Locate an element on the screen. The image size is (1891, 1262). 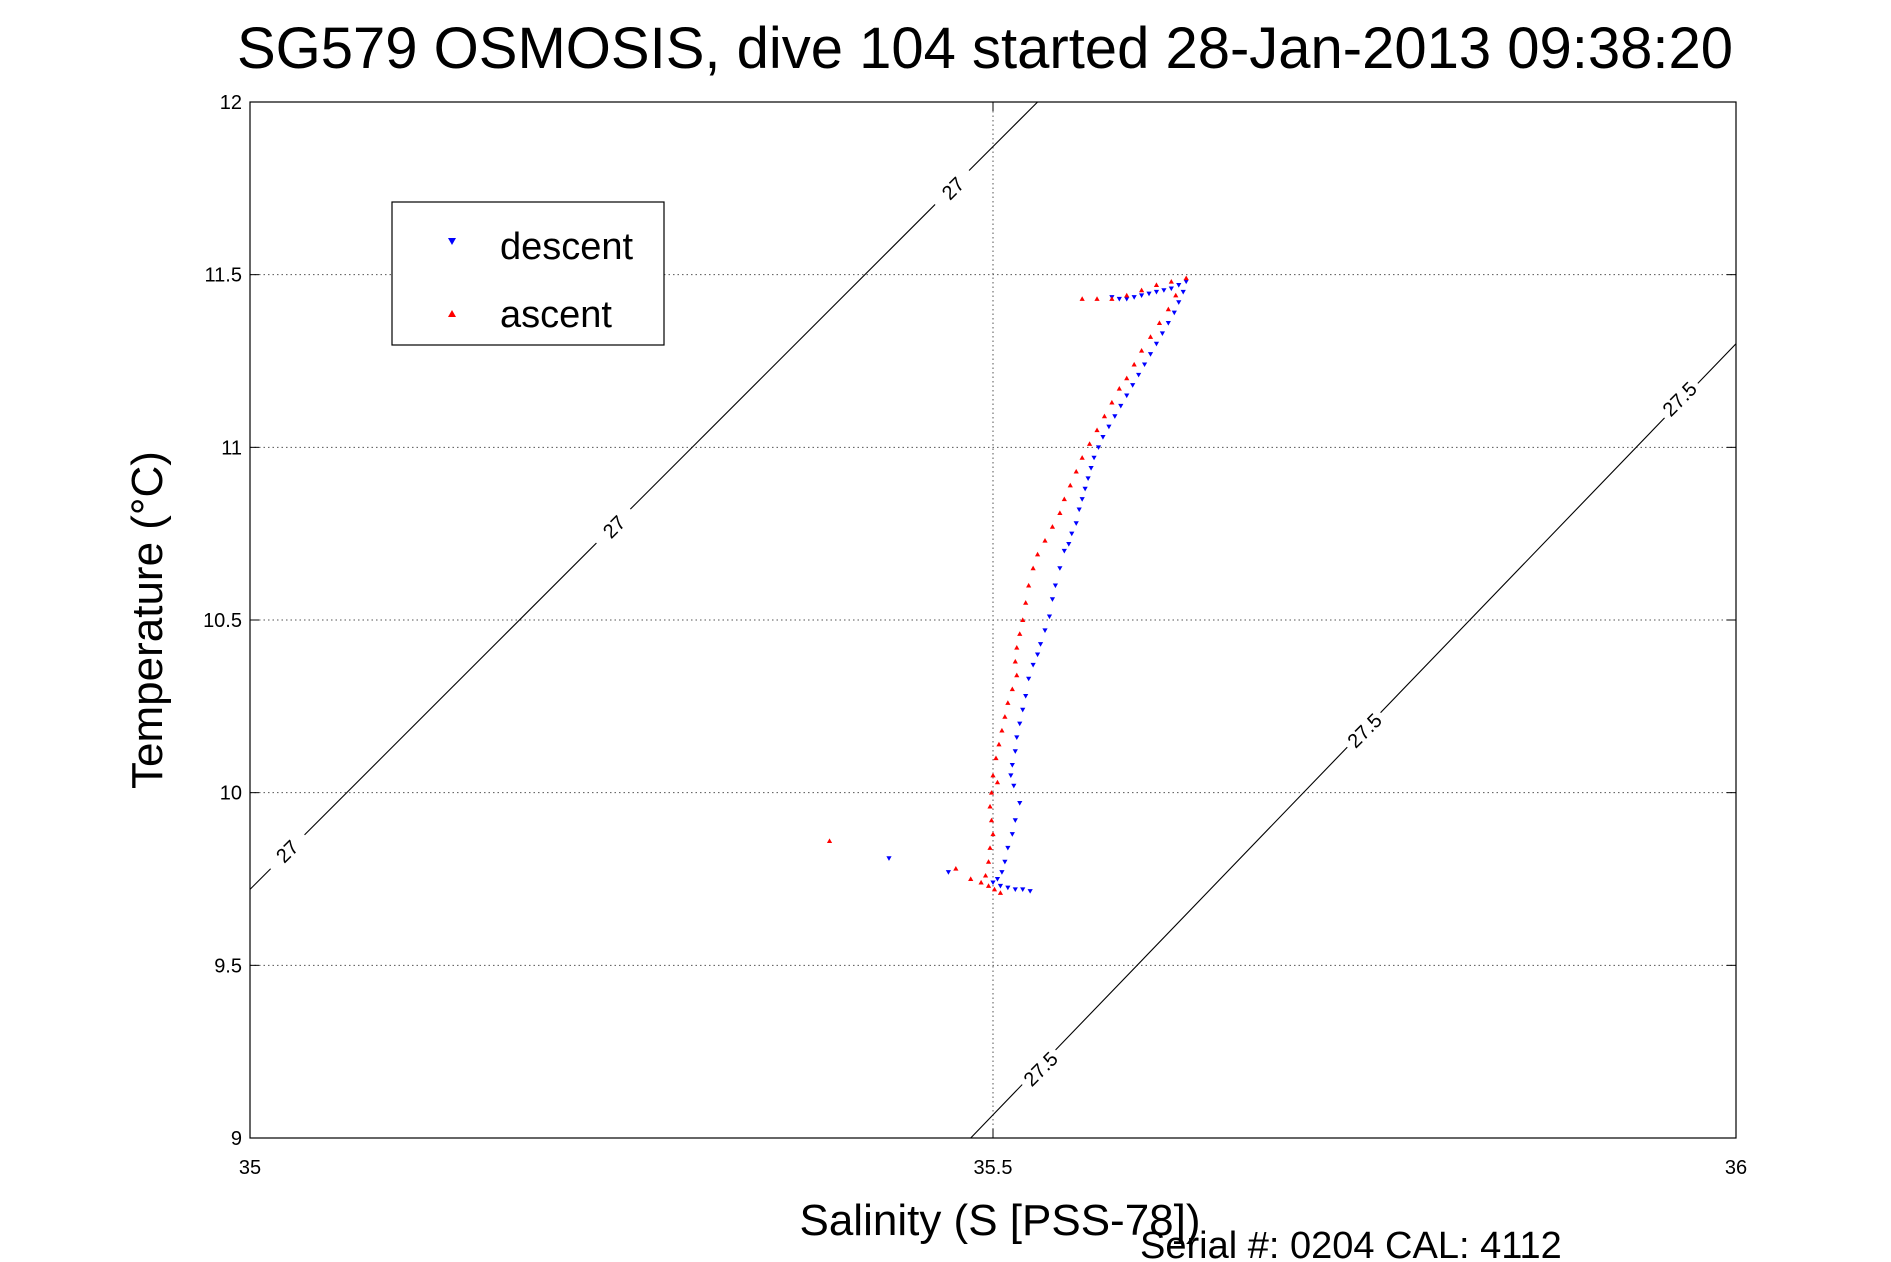
y-tick-label-3: 10.5 is located at coordinates (222, 621).